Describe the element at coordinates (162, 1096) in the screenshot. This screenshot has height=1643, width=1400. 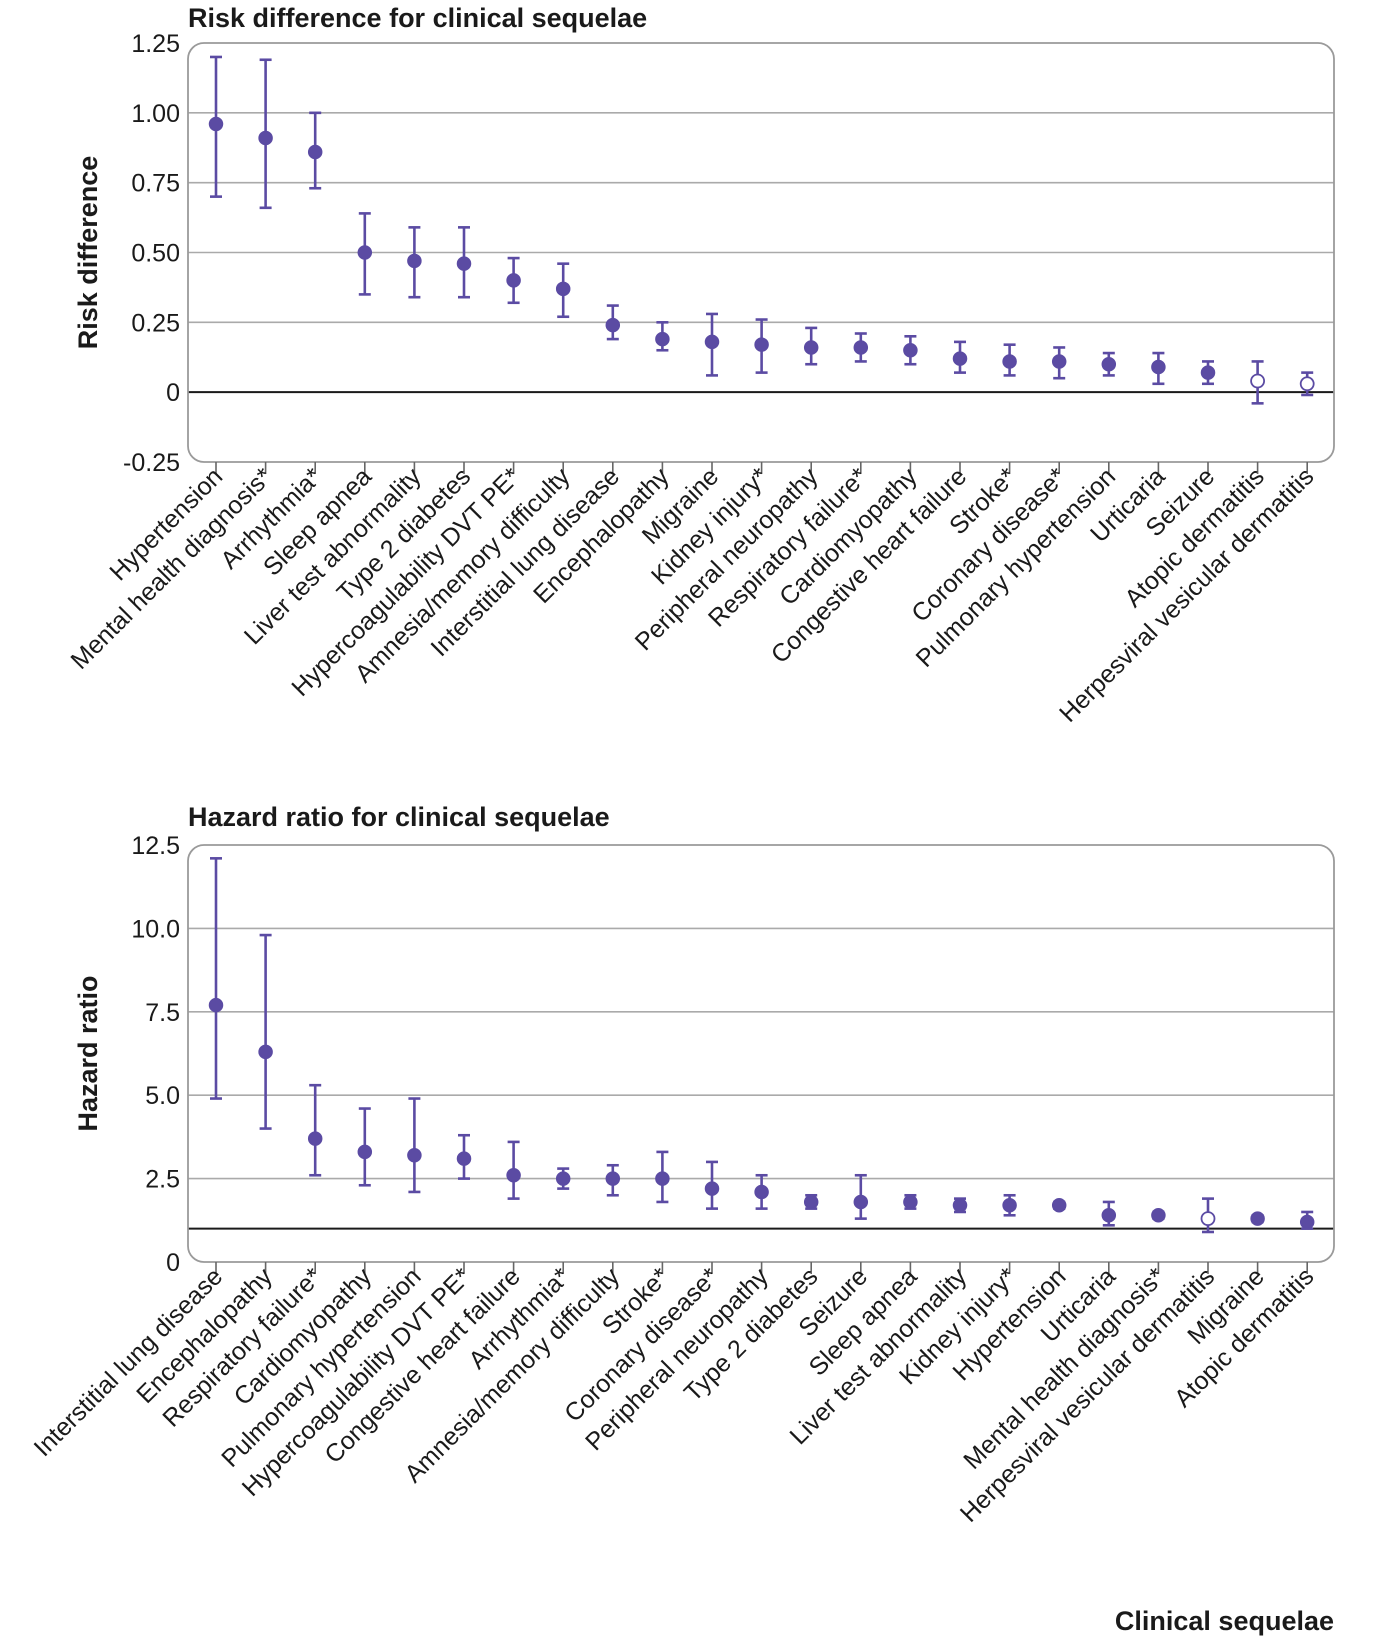
I see `y-tick-label: 5.0` at that location.